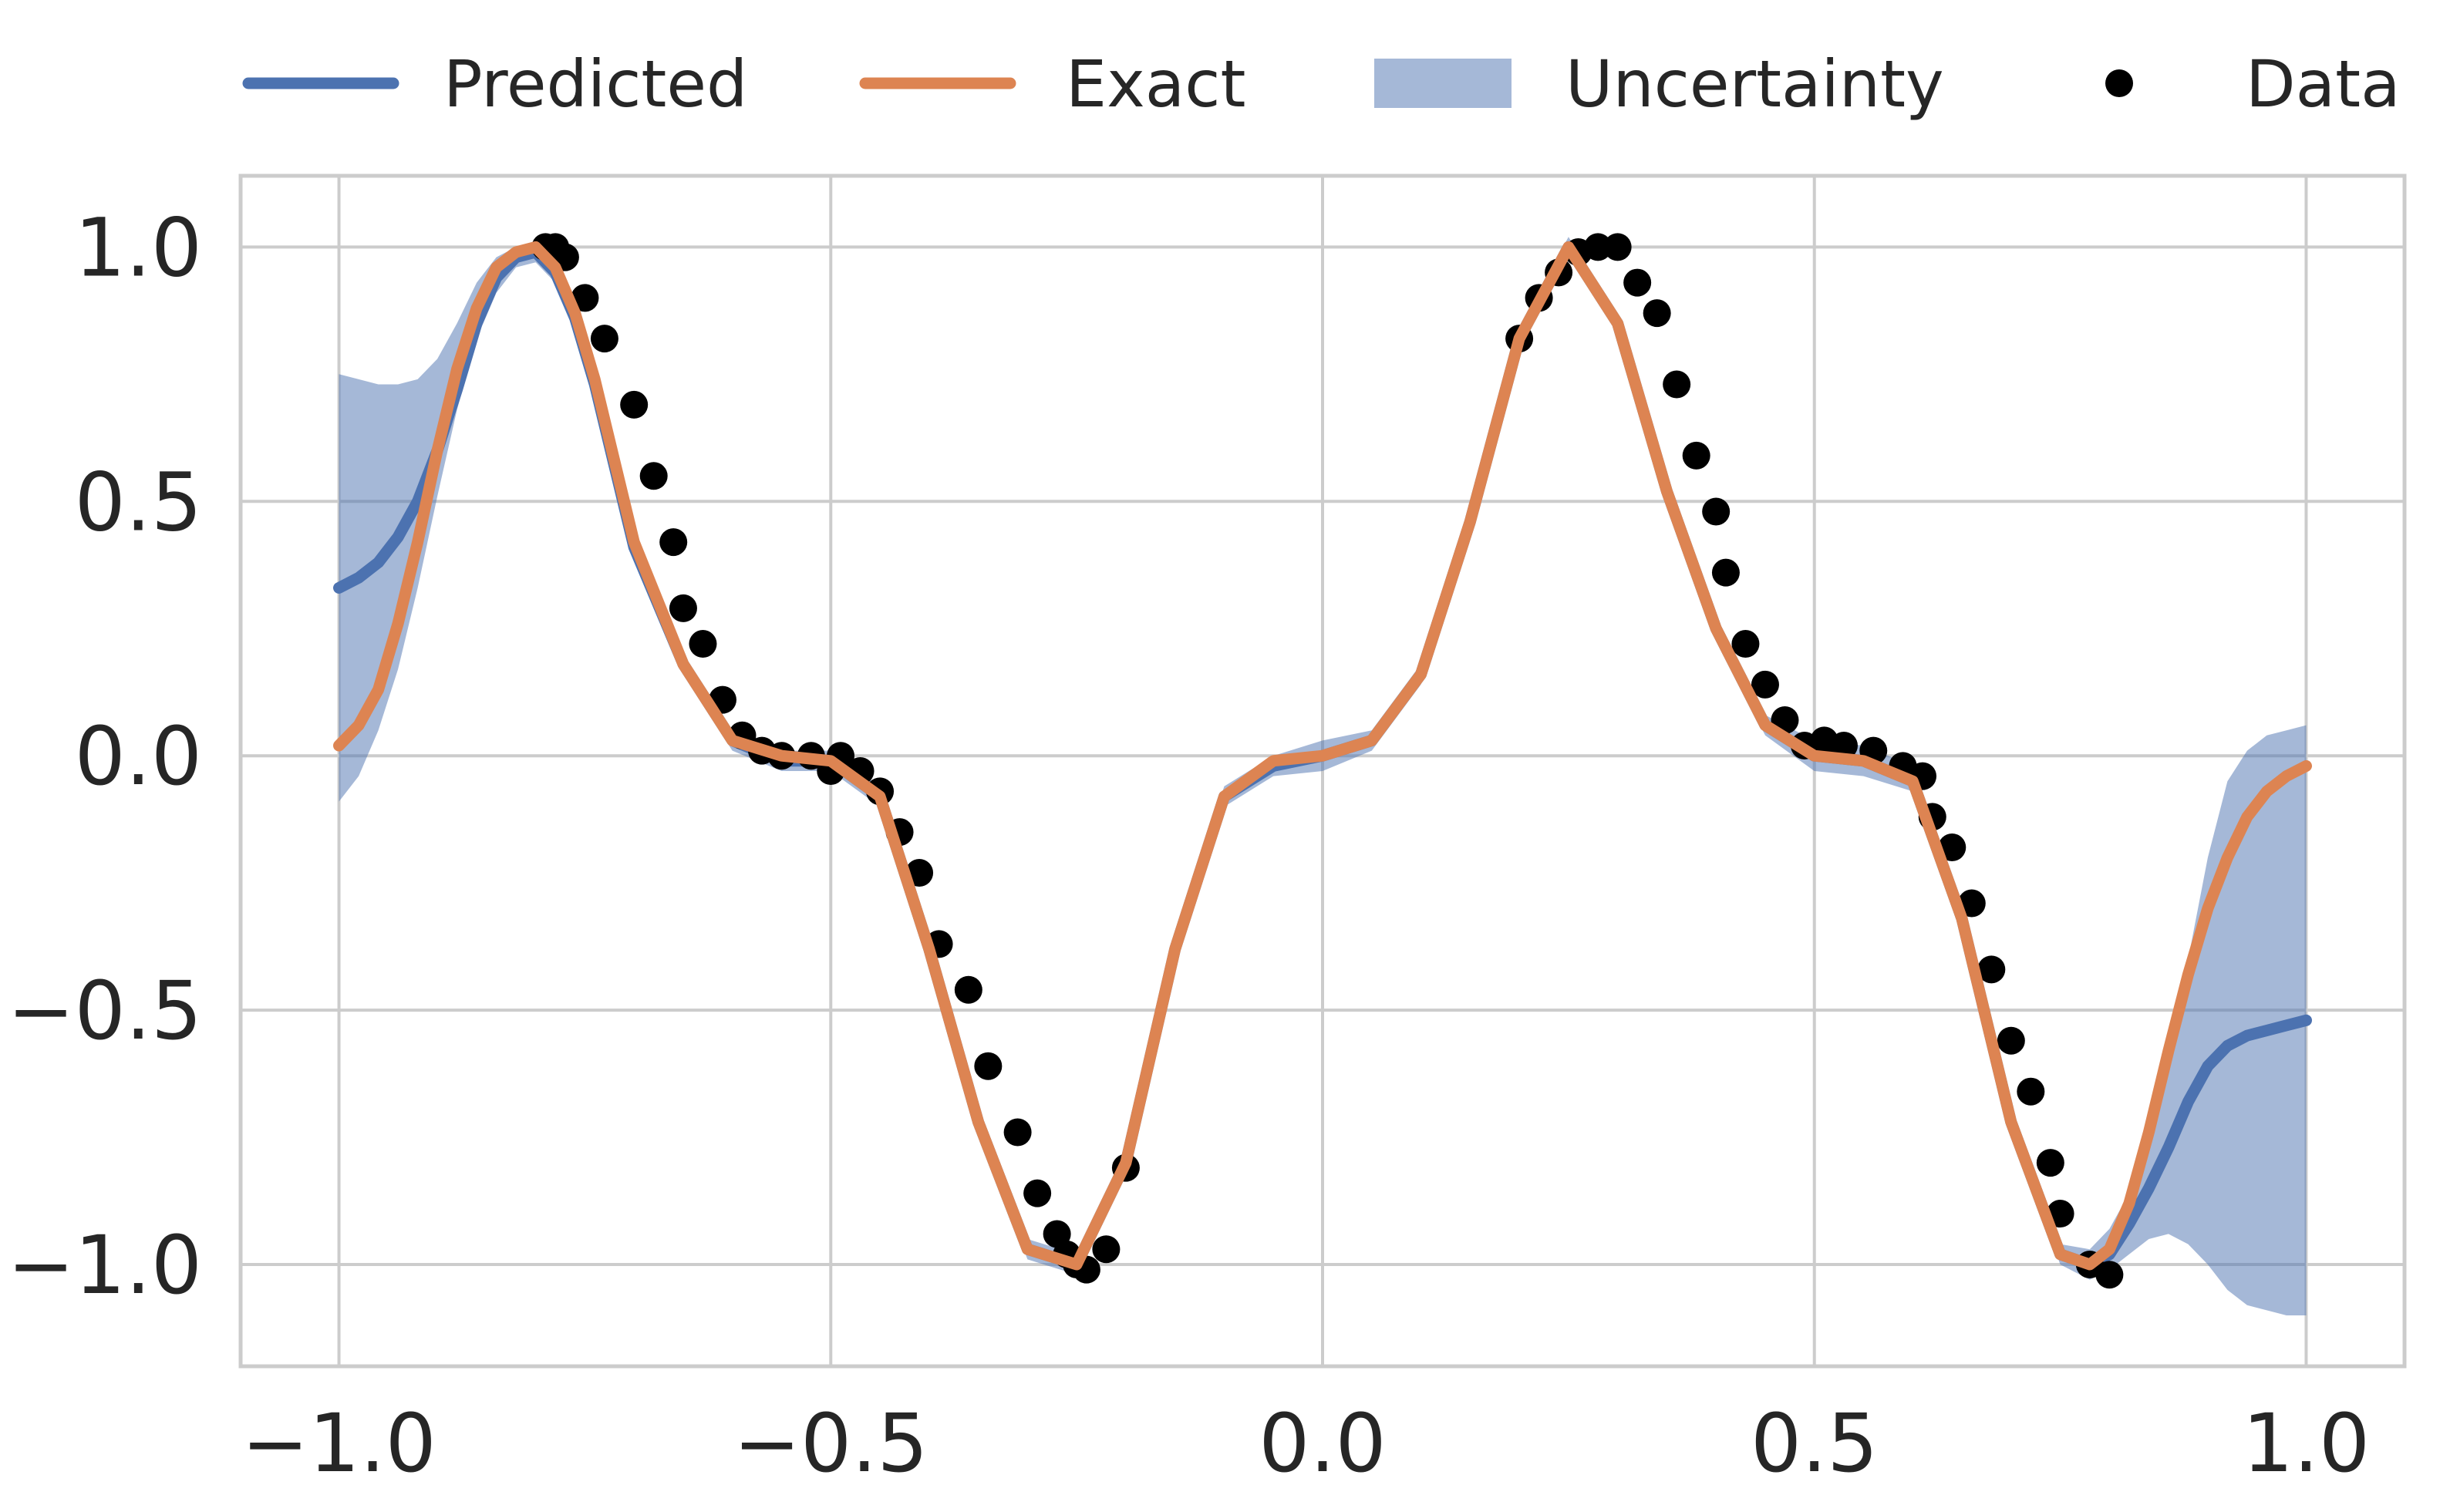 The width and height of the screenshot is (2440, 1512). I want to click on x-tick-label: −0.5, so click(831, 1443).